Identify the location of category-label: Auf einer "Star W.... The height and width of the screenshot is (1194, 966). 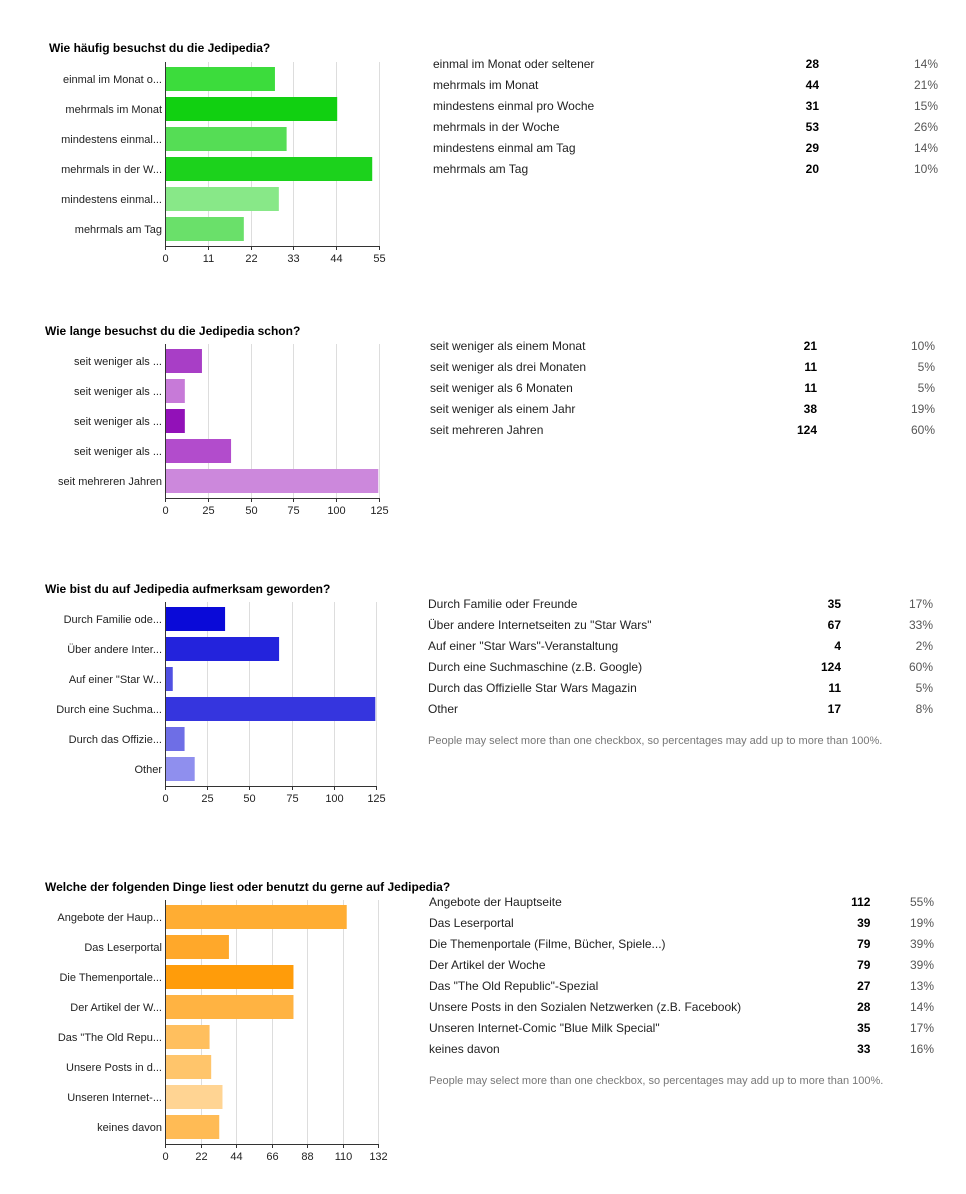
(115, 680).